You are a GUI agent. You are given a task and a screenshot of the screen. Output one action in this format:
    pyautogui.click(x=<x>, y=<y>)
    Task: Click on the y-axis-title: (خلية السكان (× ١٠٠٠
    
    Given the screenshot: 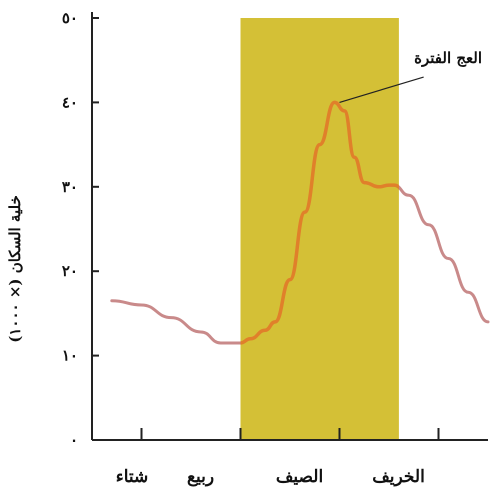 What is the action you would take?
    pyautogui.click(x=15, y=268)
    